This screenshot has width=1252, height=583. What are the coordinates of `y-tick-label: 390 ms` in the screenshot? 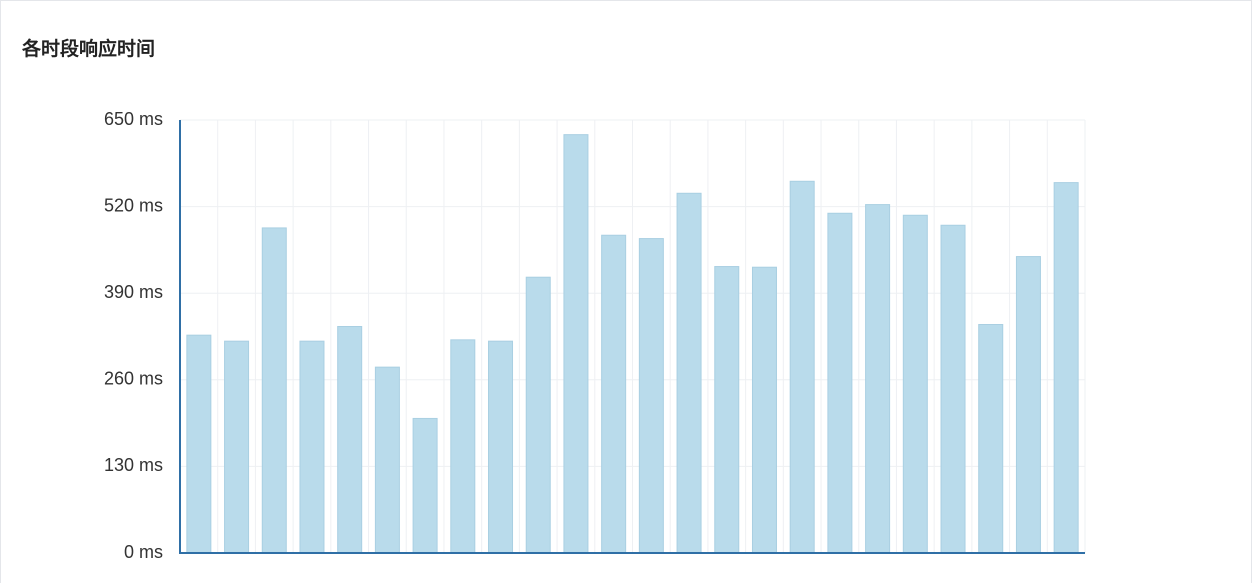 It's located at (133, 292).